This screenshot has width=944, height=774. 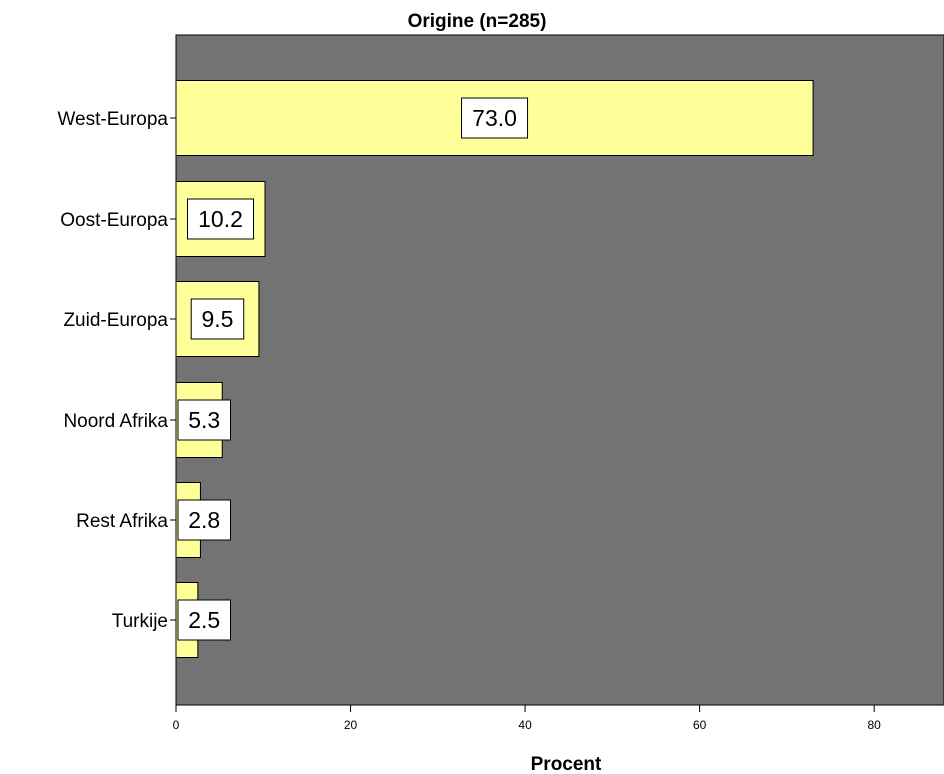 I want to click on x-tick-label: 40, so click(x=525, y=725).